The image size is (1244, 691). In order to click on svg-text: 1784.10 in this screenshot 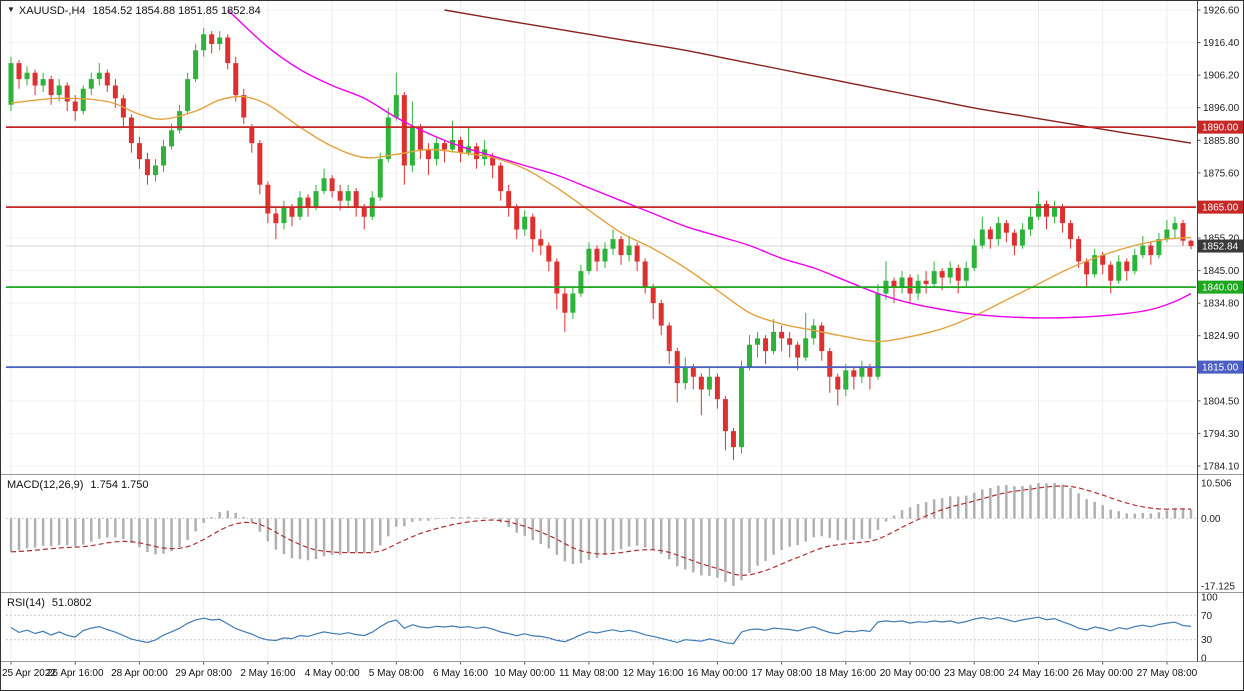, I will do `click(1221, 467)`.